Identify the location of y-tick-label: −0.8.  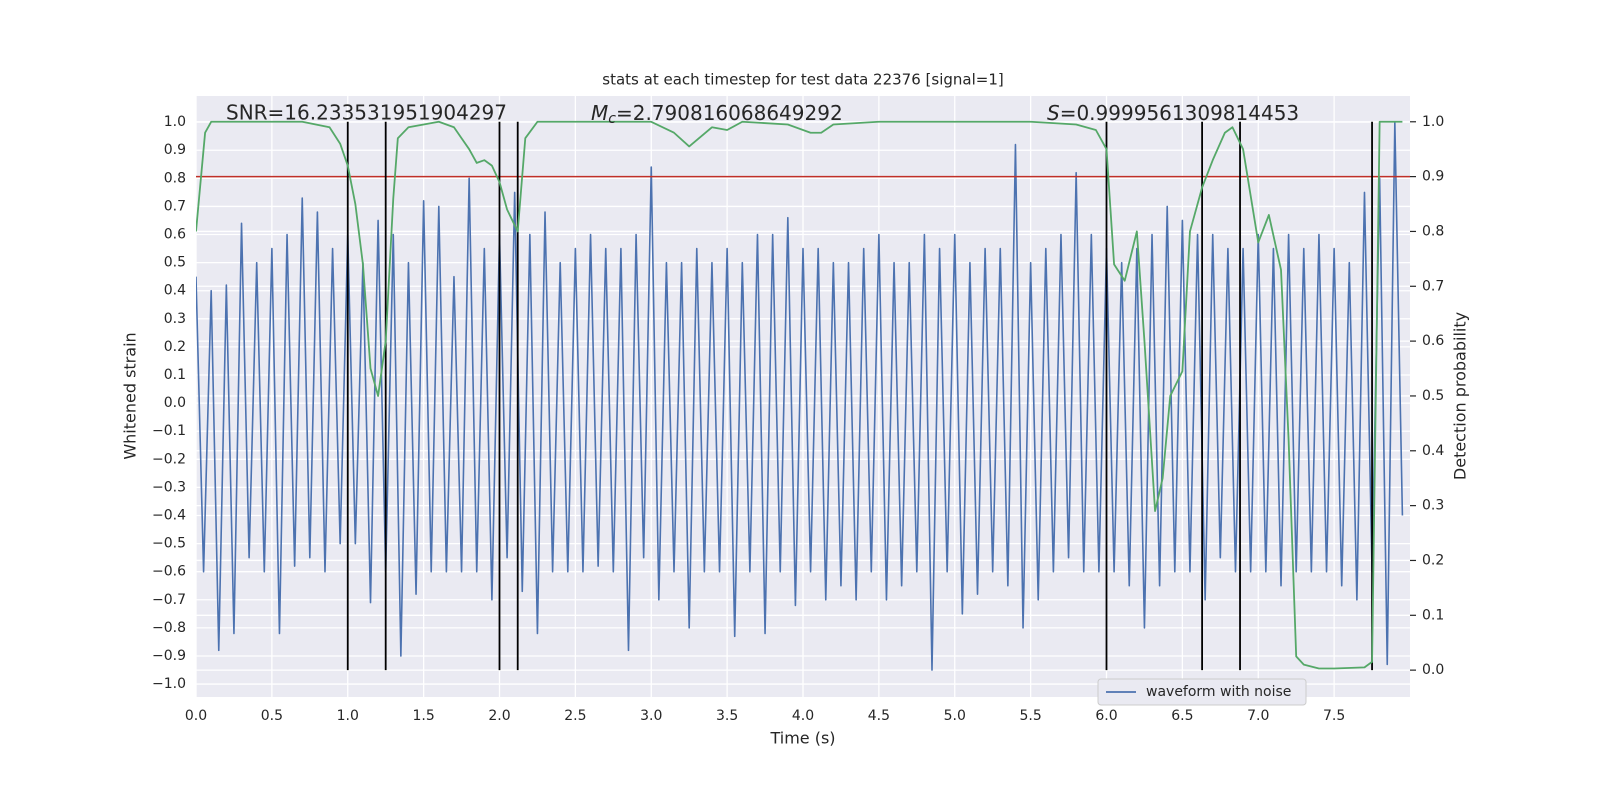
(169, 628).